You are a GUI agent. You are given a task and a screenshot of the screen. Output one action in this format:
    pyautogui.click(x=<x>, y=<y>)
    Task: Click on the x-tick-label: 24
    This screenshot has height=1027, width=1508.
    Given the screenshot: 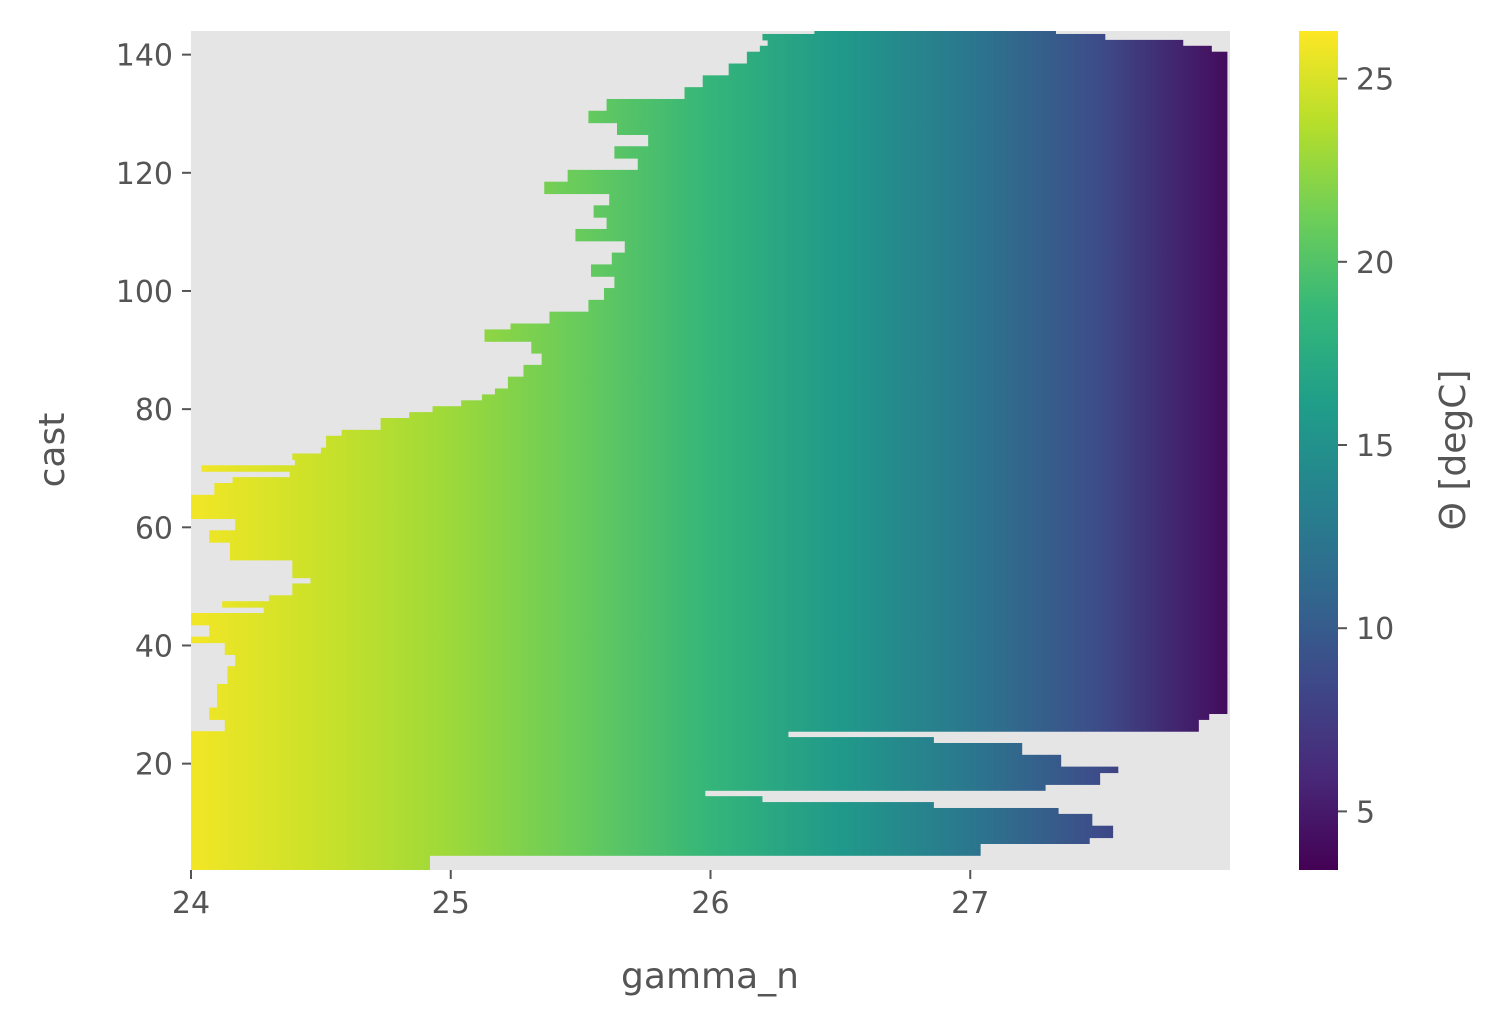 What is the action you would take?
    pyautogui.click(x=191, y=903)
    